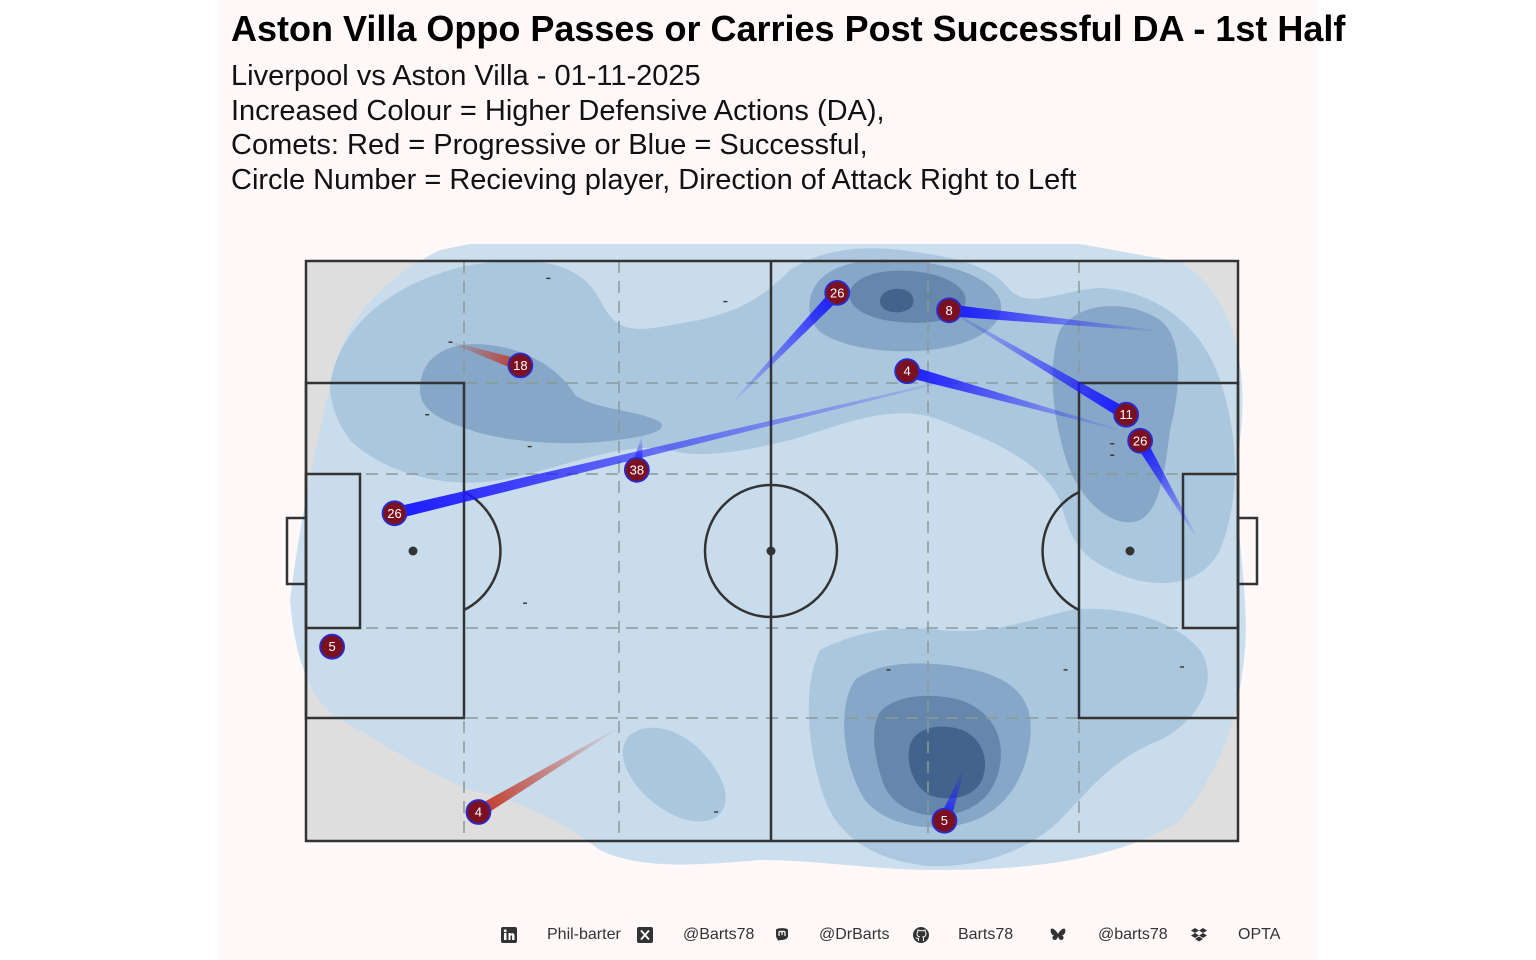 The image size is (1536, 960). I want to click on footer-bluesky-text: @barts78, so click(1133, 934).